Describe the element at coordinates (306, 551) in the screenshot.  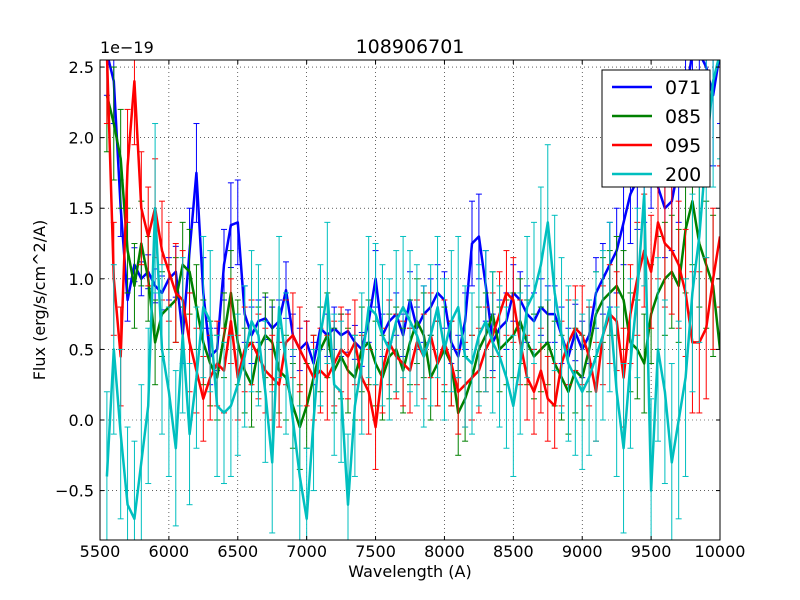
I see `x-tick-label: 7000` at that location.